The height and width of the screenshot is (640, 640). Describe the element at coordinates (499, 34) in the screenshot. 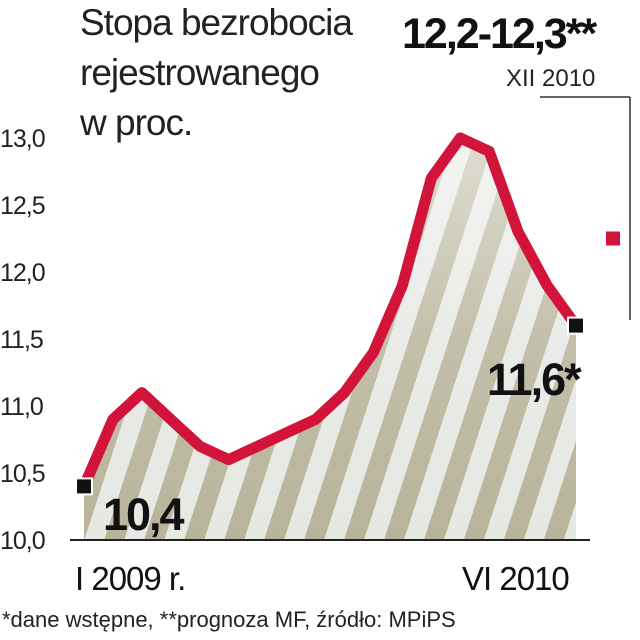

I see `forecast-value-label: 12,2-12,3**` at that location.